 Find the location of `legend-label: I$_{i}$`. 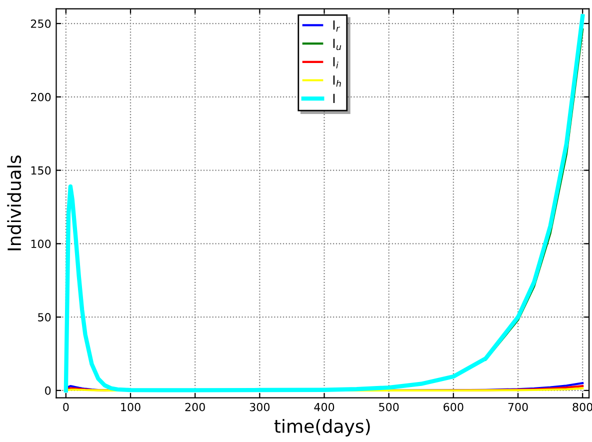

legend-label: I$_{i}$ is located at coordinates (335, 62).